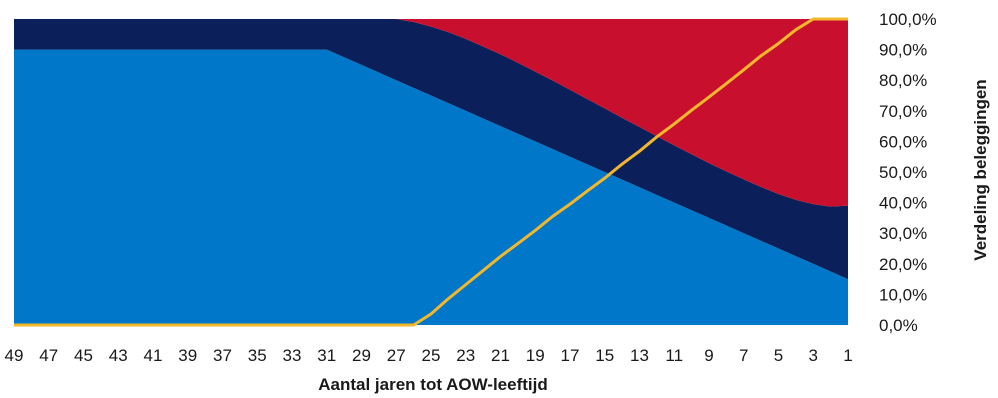 The image size is (998, 398). Describe the element at coordinates (361, 355) in the screenshot. I see `x-tick-label: 29` at that location.